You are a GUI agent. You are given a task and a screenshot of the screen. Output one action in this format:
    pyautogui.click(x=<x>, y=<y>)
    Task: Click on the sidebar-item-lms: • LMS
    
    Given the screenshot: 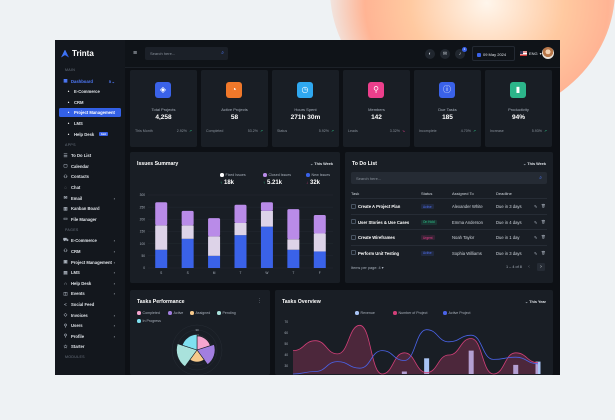 What is the action you would take?
    pyautogui.click(x=90, y=123)
    